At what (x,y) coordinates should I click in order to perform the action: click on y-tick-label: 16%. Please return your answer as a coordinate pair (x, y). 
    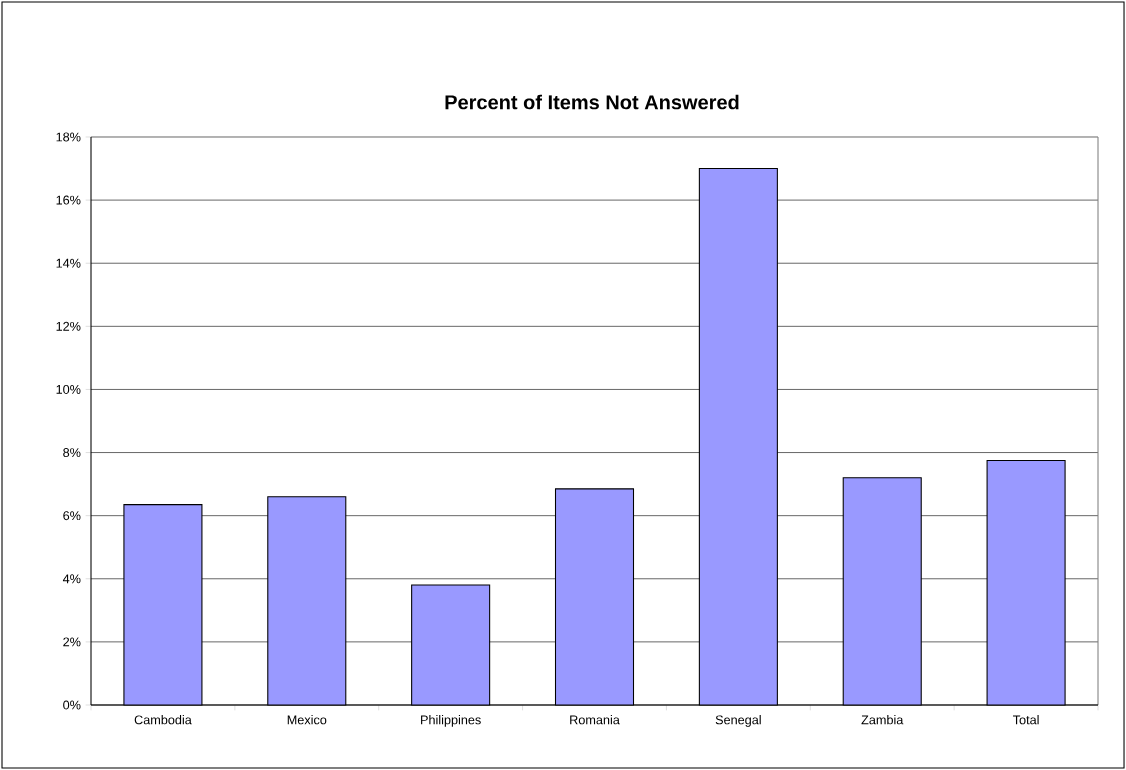
    Looking at the image, I should click on (68, 200).